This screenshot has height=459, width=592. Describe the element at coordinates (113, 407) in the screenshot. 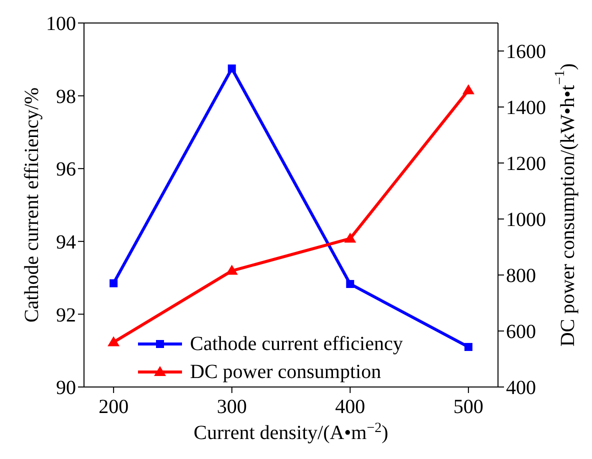

I see `x-tick-label: 200` at that location.